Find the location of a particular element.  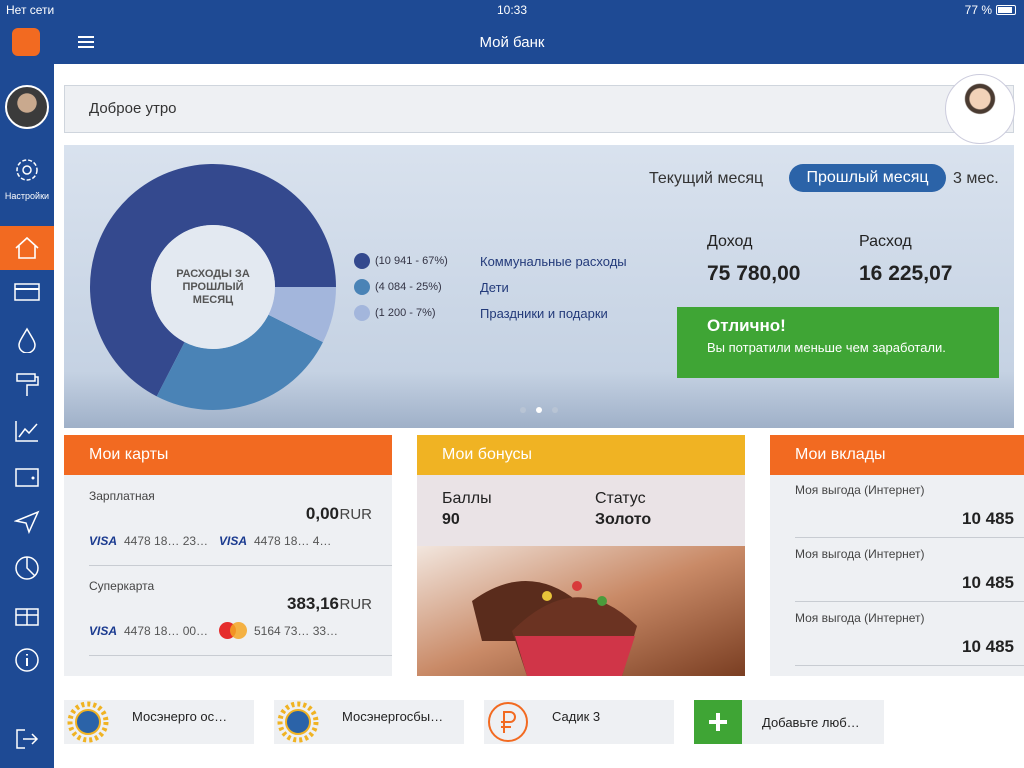

transfer-icon is located at coordinates (27, 522).